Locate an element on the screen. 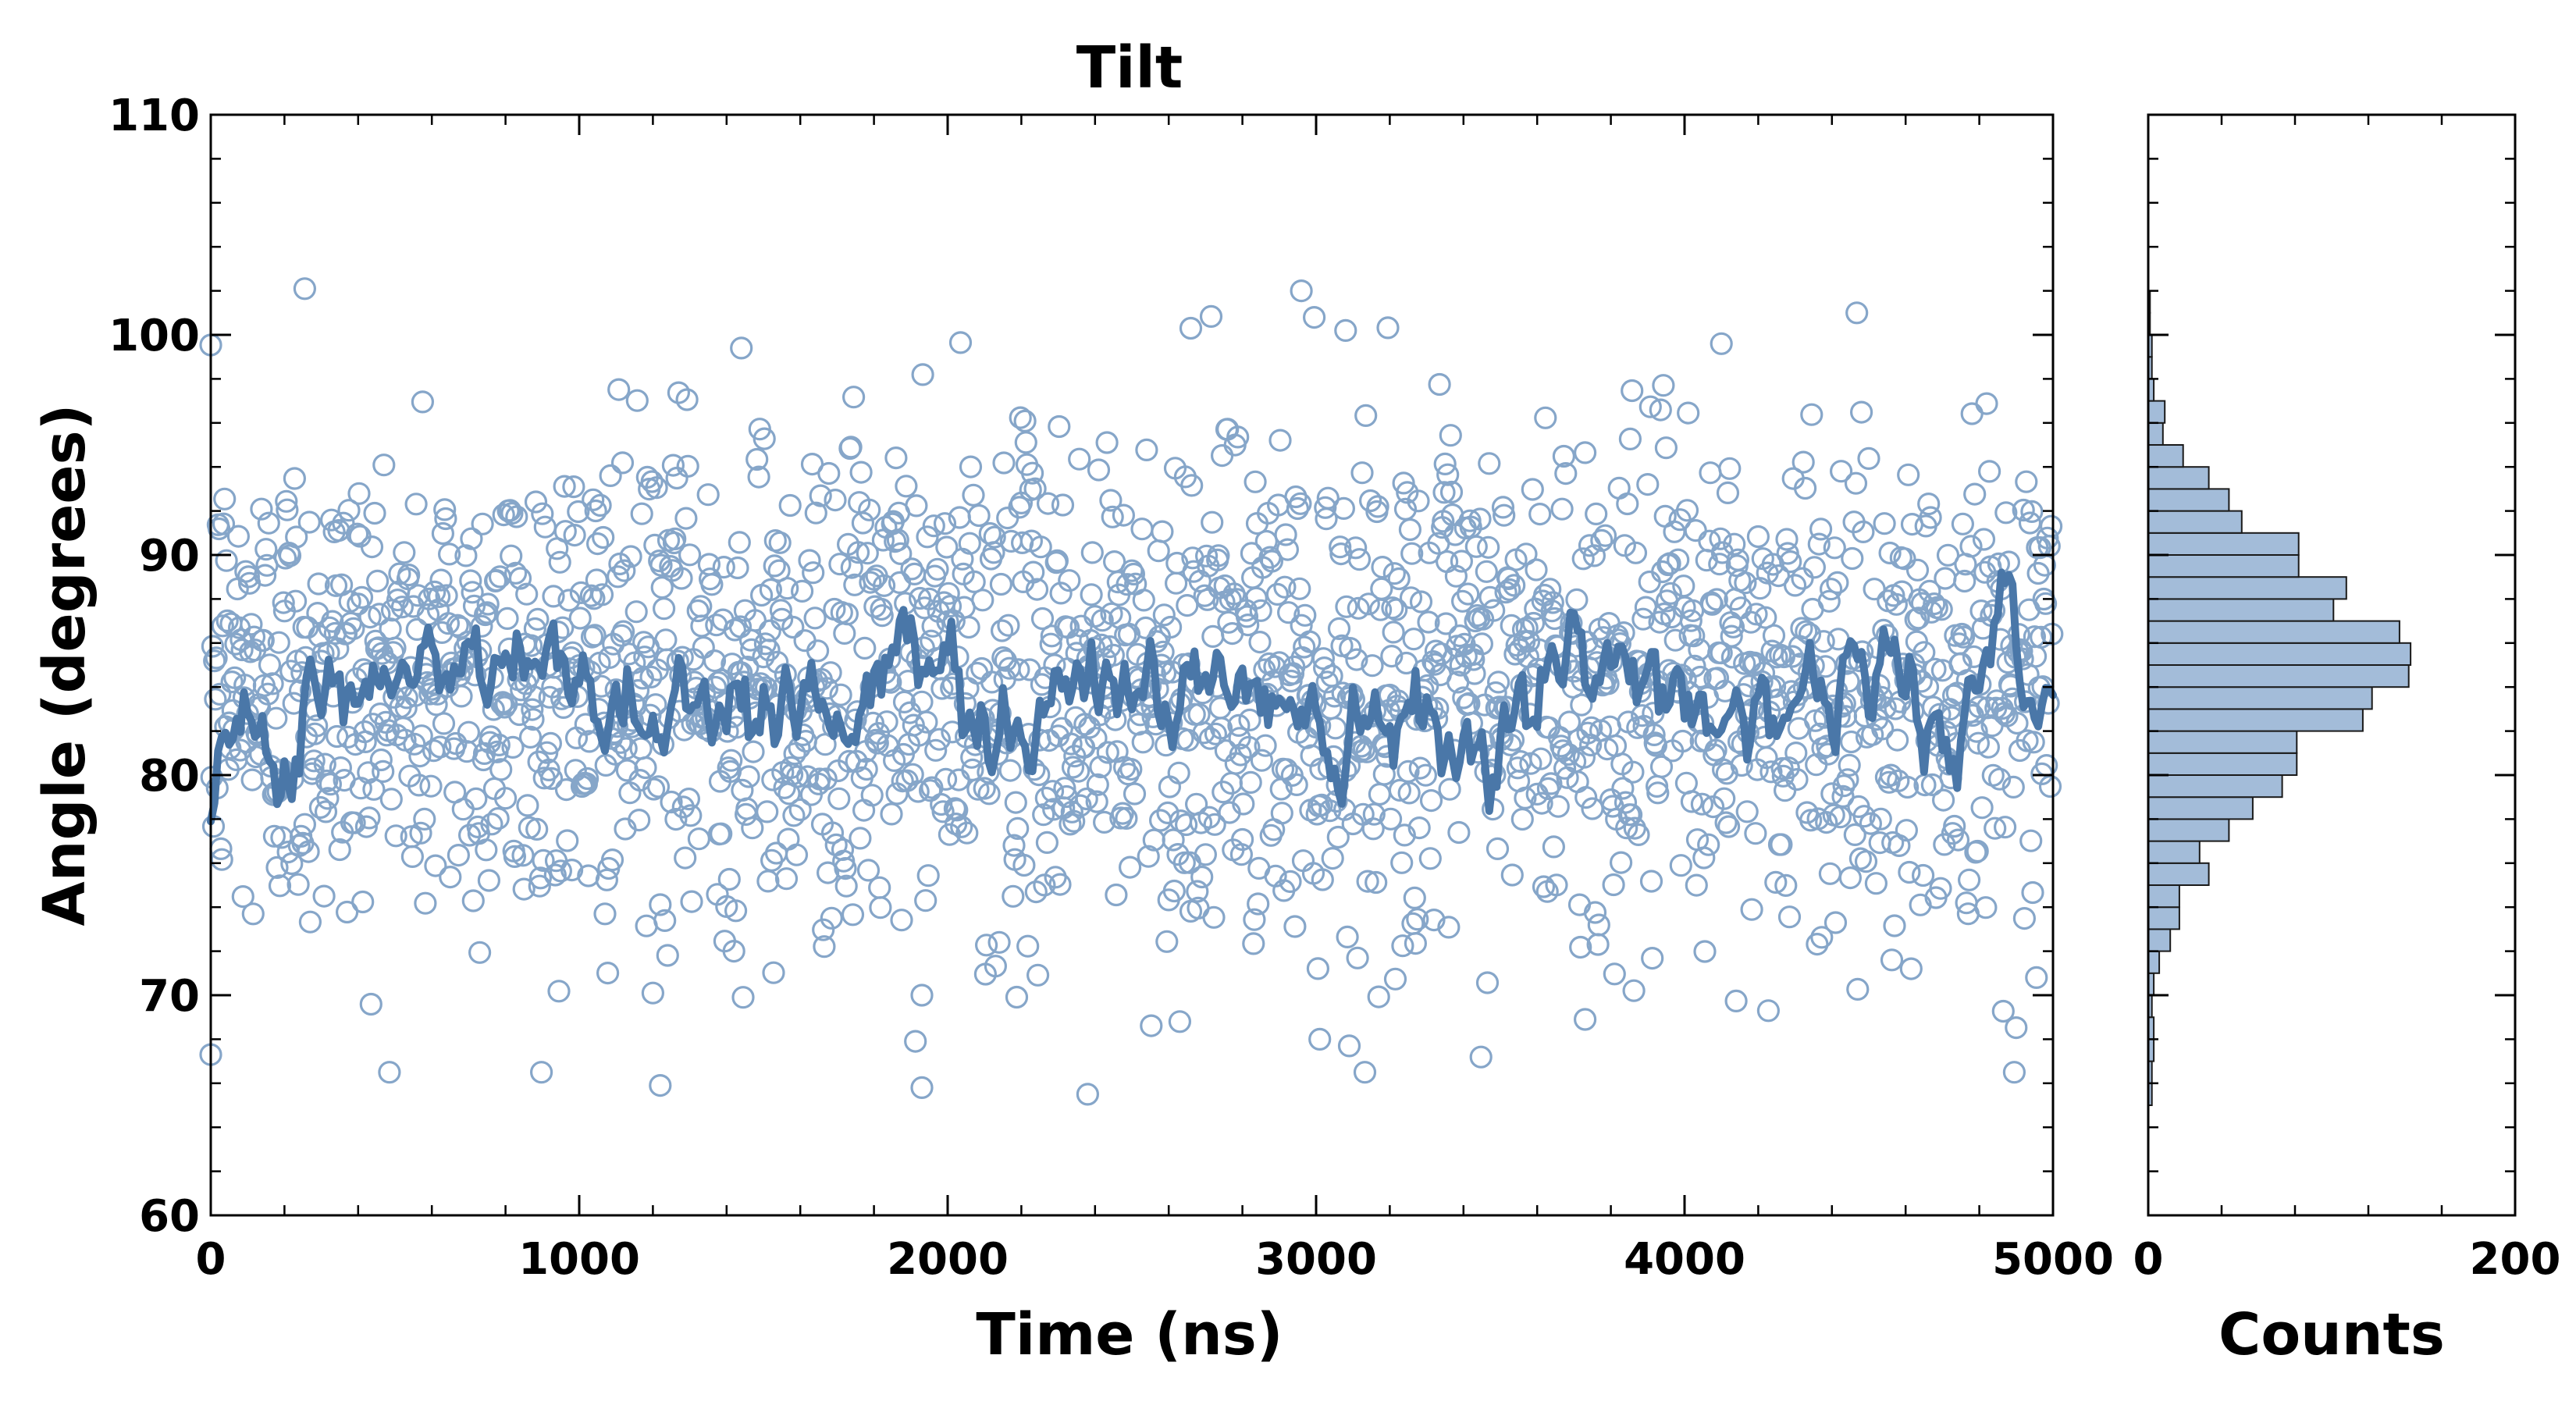 The width and height of the screenshot is (2576, 1405). y-tick-label: 100 is located at coordinates (154, 336).